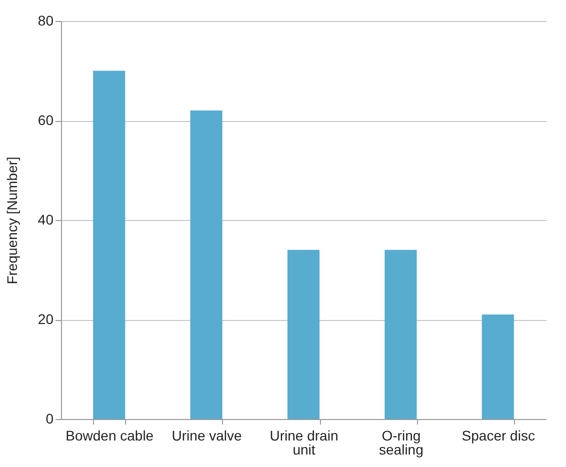 This screenshot has height=467, width=566. Describe the element at coordinates (207, 436) in the screenshot. I see `x-tick-label: Urine valve` at that location.